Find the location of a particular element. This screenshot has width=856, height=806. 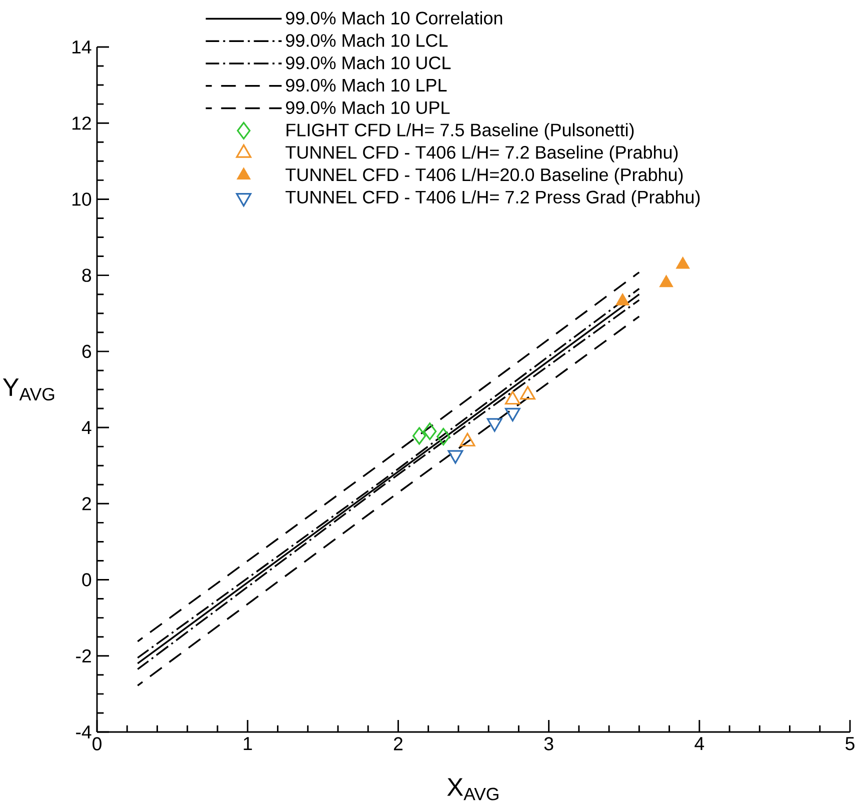

y-tick-label: 10 is located at coordinates (82, 199).